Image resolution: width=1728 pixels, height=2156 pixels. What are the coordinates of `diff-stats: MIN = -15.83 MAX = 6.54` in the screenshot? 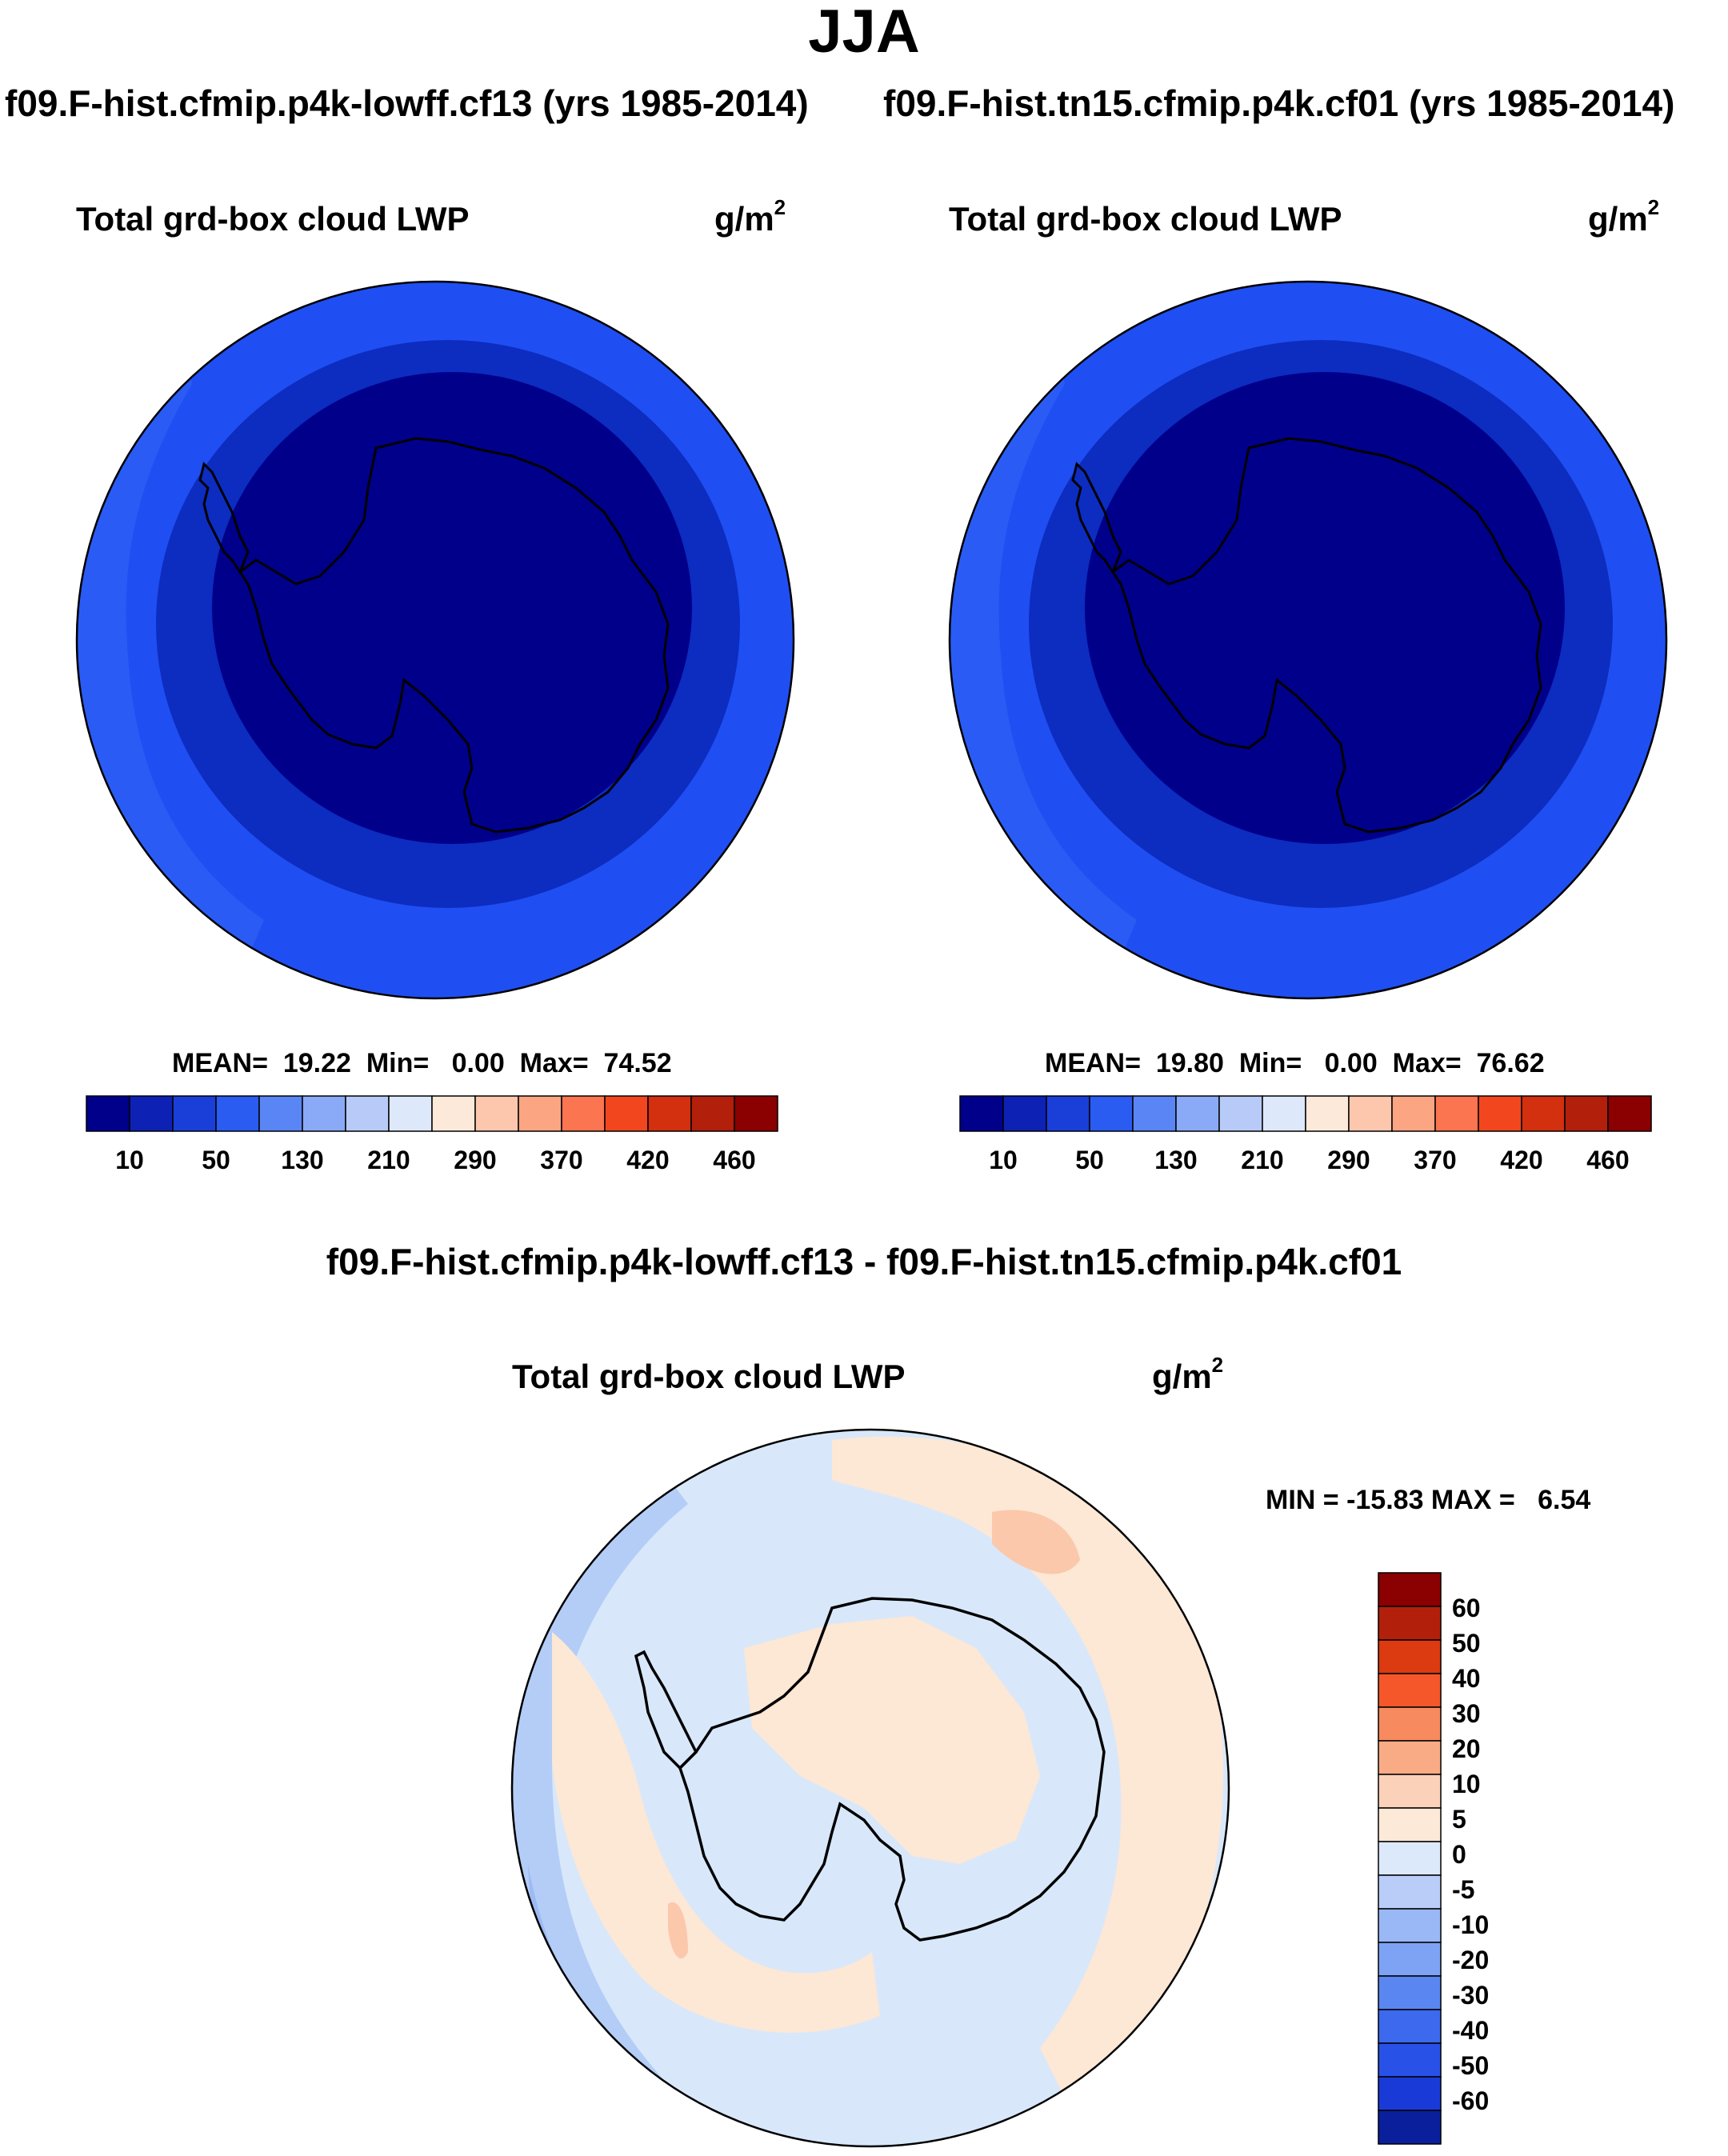 It's located at (1428, 1500).